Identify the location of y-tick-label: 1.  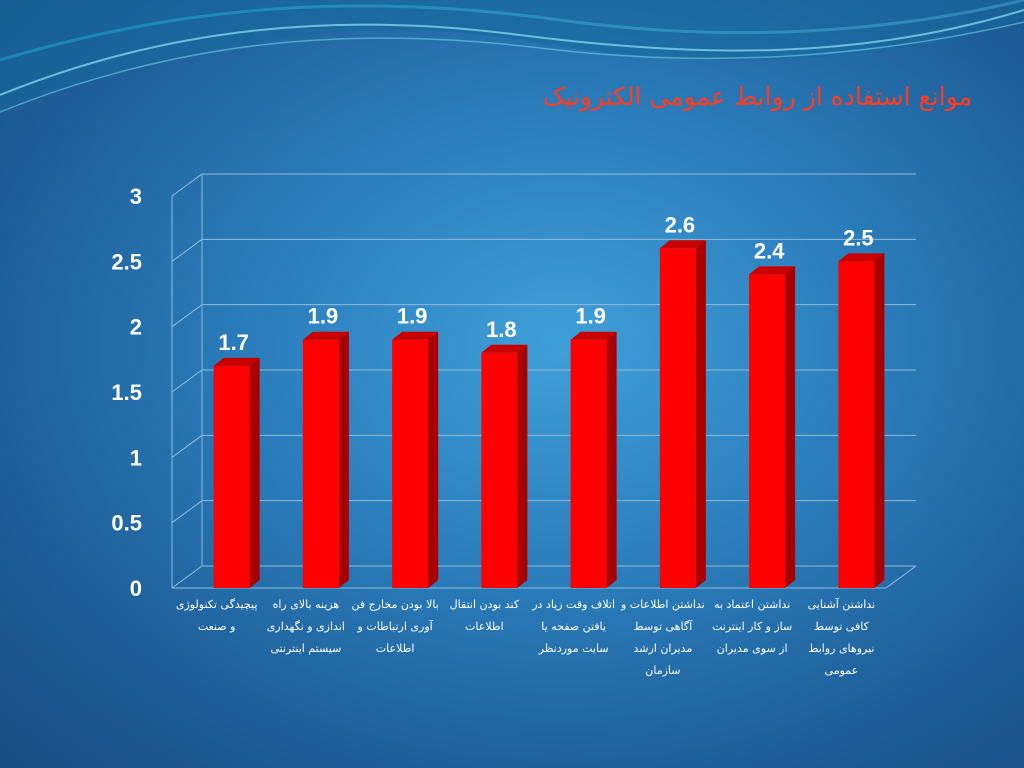
(136, 457).